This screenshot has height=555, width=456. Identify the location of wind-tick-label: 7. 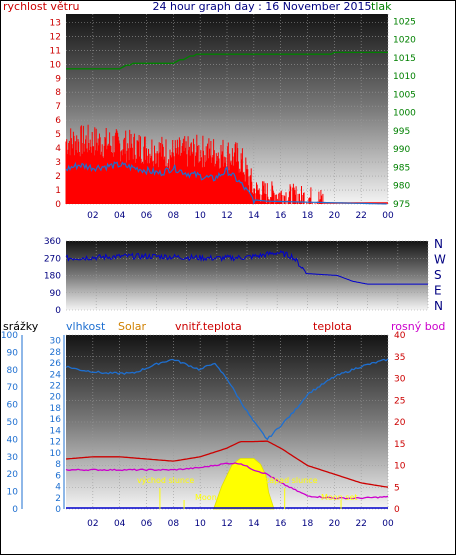
(58, 107).